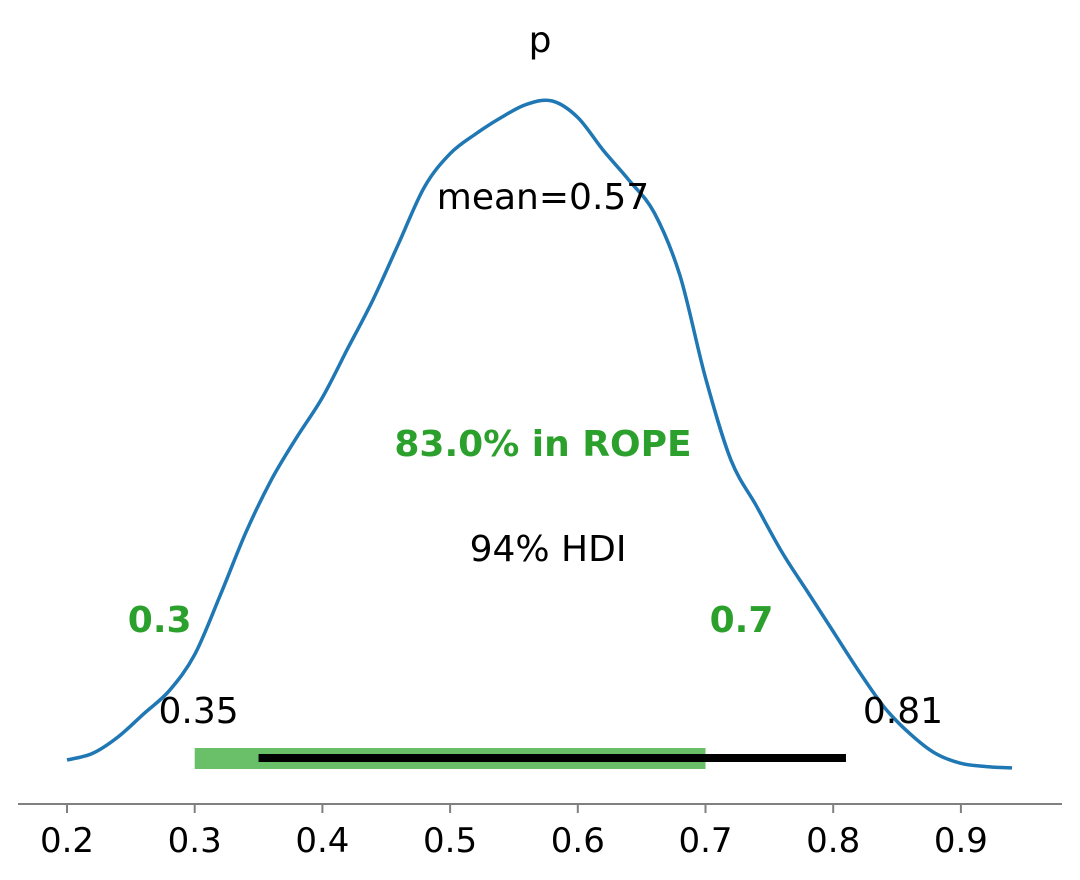 The image size is (1080, 880). I want to click on x-tick-label: 0.9, so click(961, 841).